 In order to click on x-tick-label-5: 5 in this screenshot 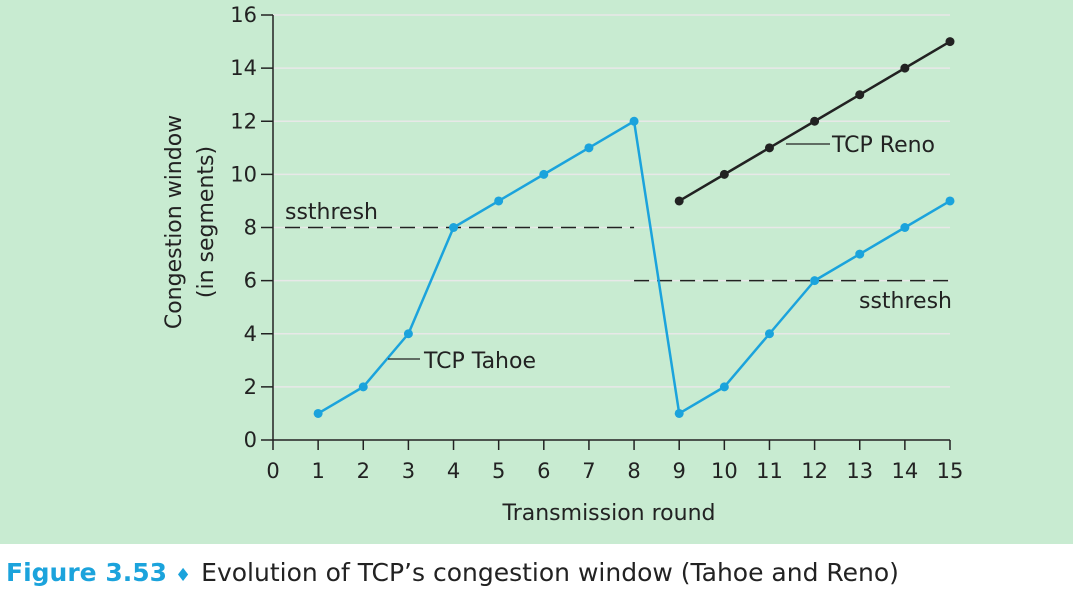, I will do `click(498, 471)`.